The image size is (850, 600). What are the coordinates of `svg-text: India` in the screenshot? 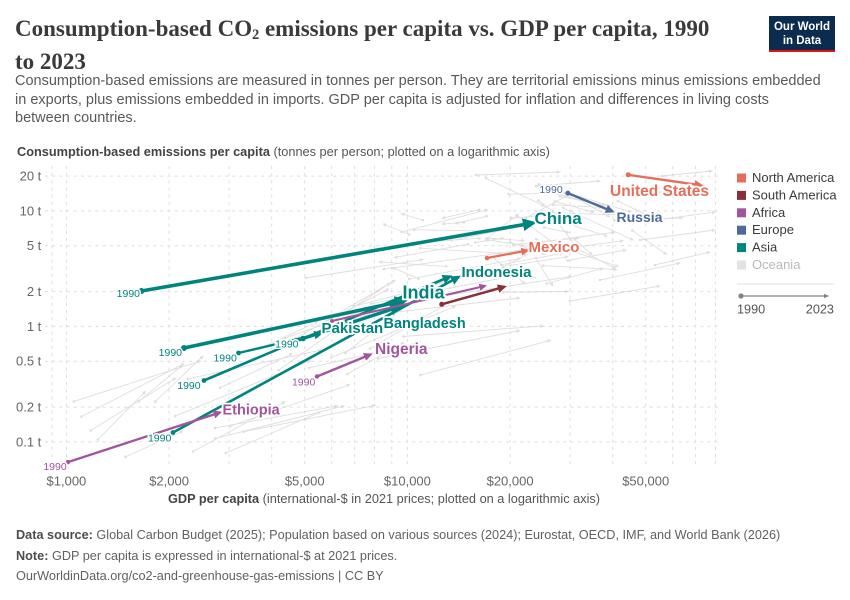 It's located at (424, 293).